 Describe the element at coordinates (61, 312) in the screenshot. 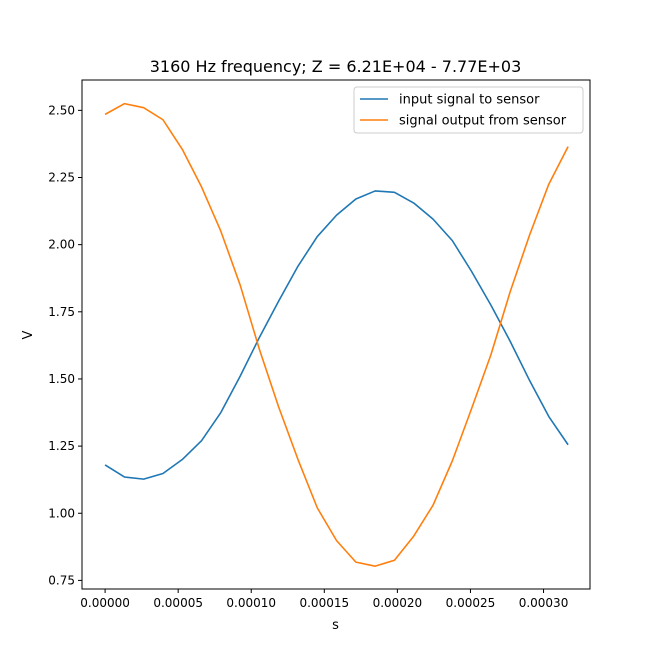

I see `y-tick-label: 1.75` at that location.